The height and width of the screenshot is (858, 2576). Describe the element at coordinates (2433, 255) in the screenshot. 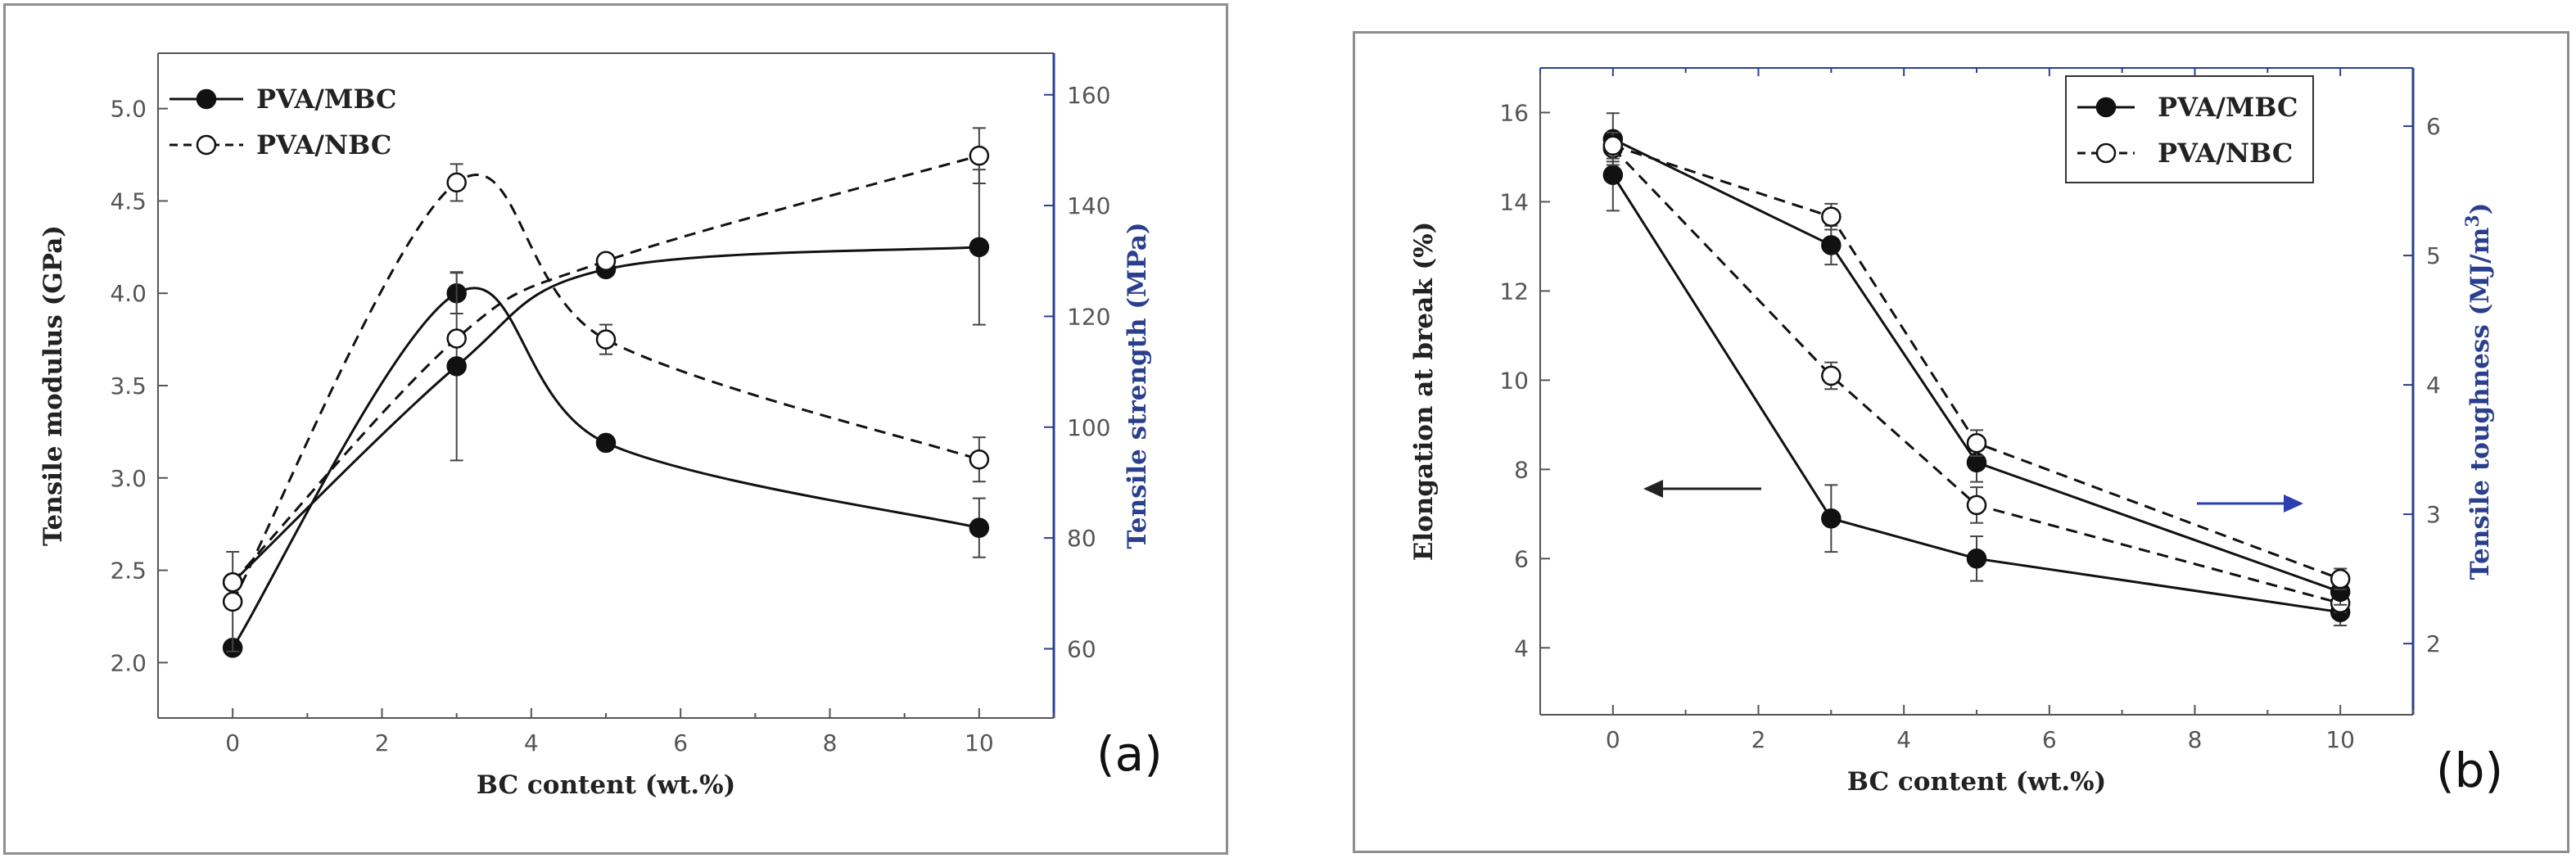

I see `y-right-tick-label: 5` at that location.